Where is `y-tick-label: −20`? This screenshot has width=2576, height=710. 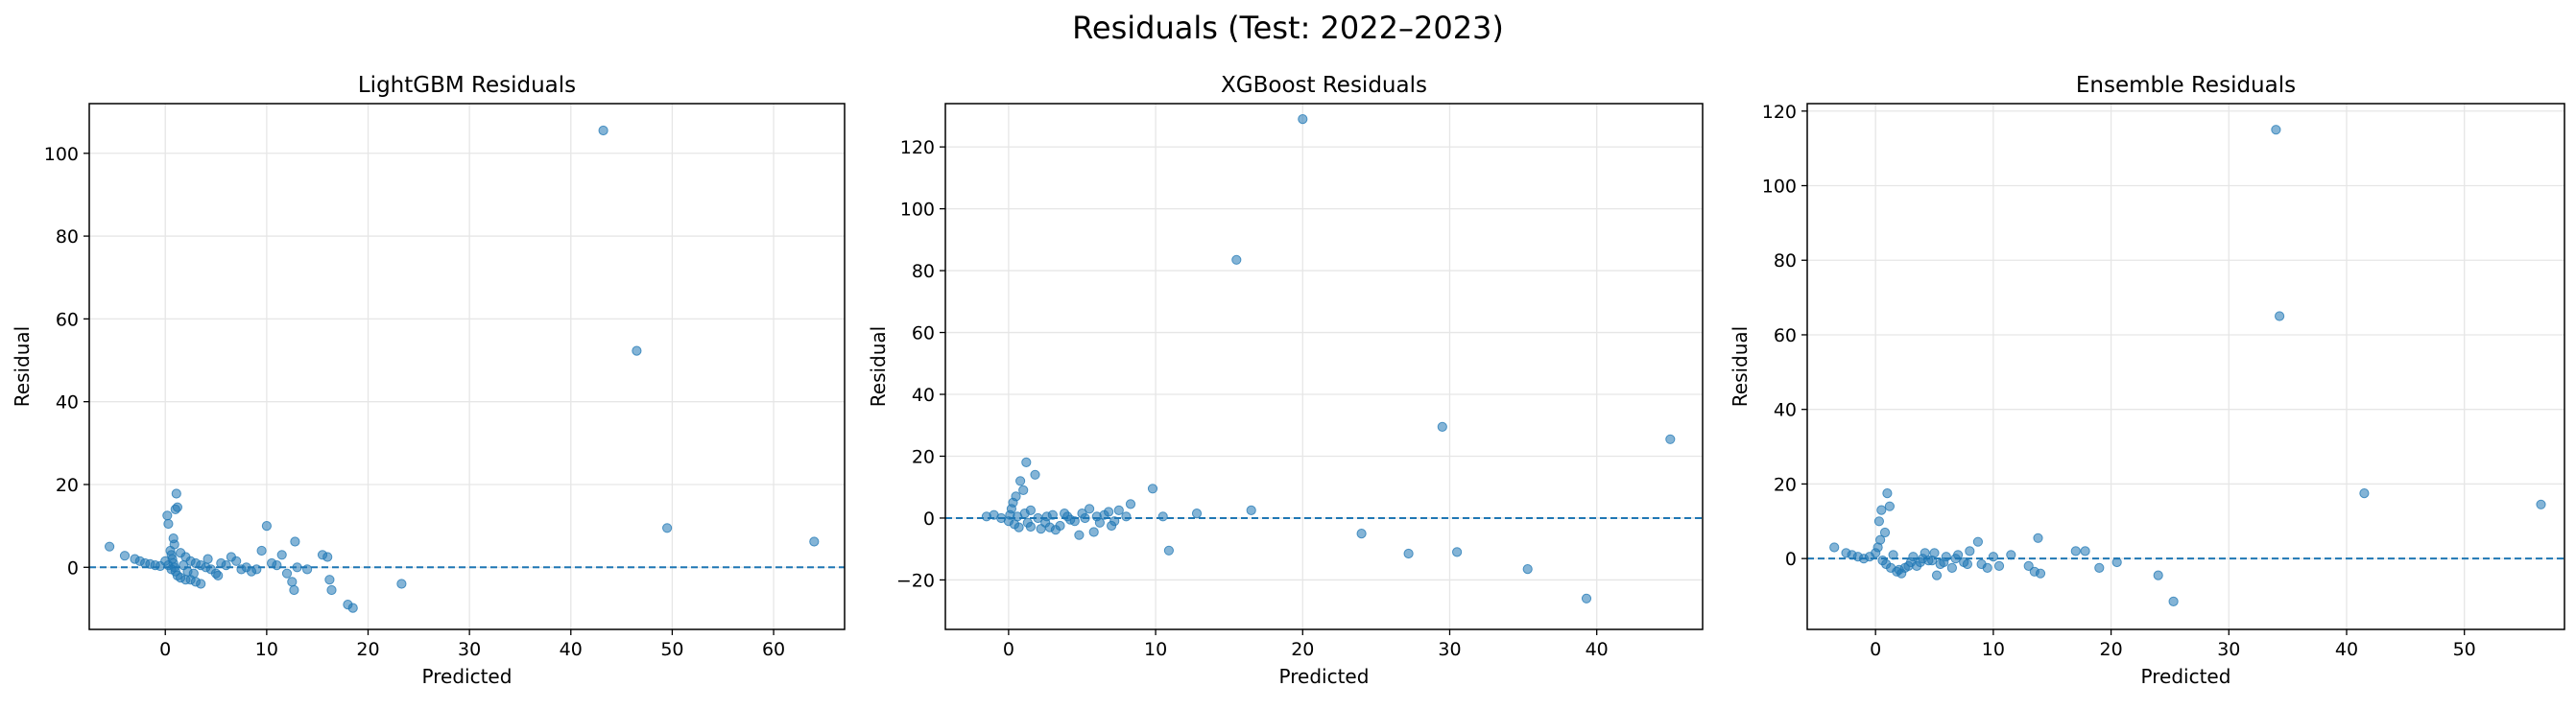
y-tick-label: −20 is located at coordinates (915, 580).